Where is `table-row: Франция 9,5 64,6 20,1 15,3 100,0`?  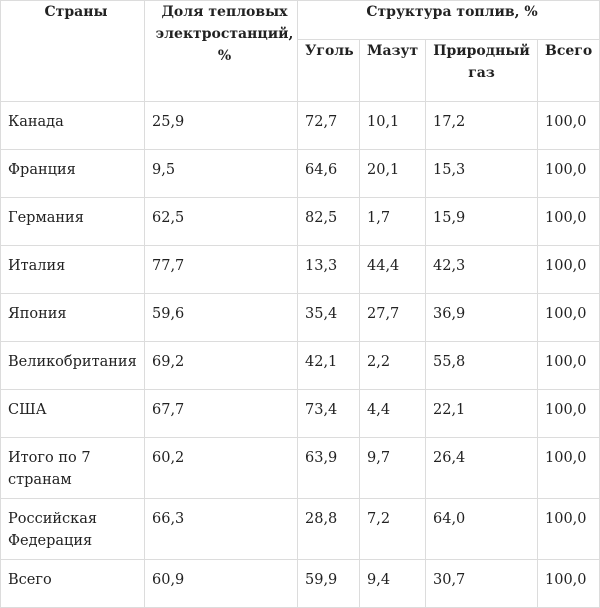
table-row: Франция 9,5 64,6 20,1 15,3 100,0 is located at coordinates (300, 173).